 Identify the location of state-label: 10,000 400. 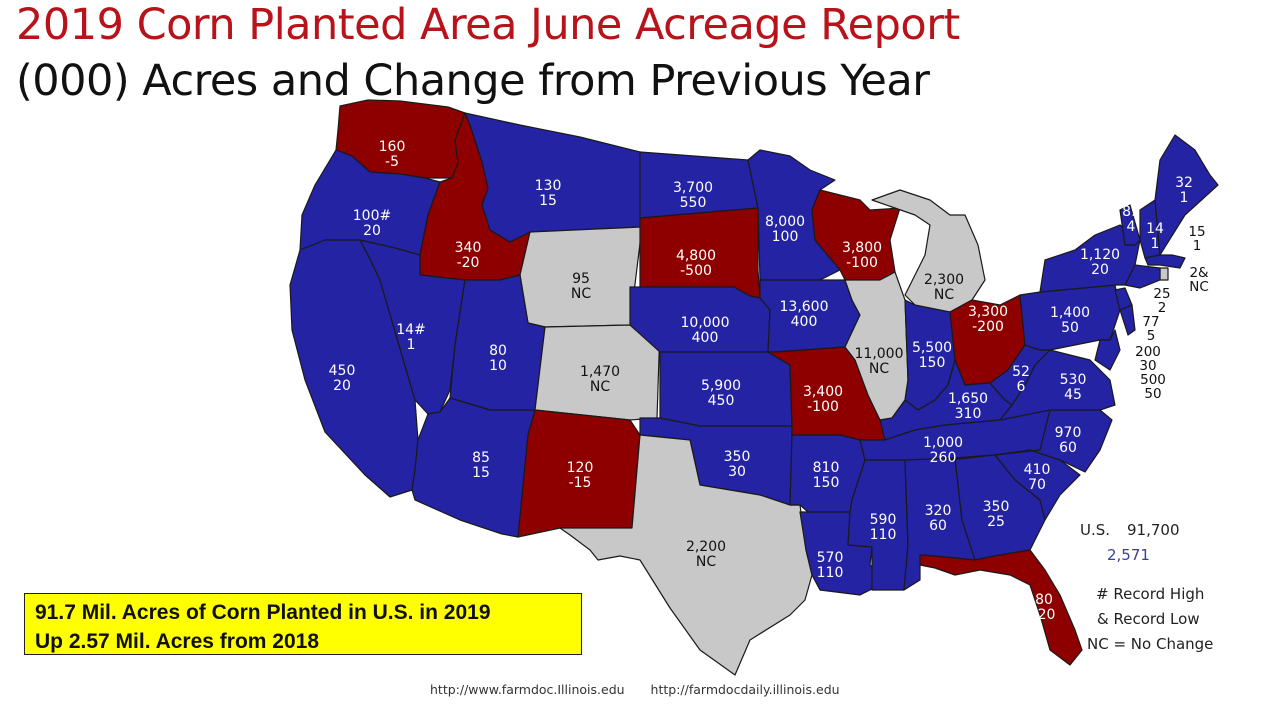
(705, 330).